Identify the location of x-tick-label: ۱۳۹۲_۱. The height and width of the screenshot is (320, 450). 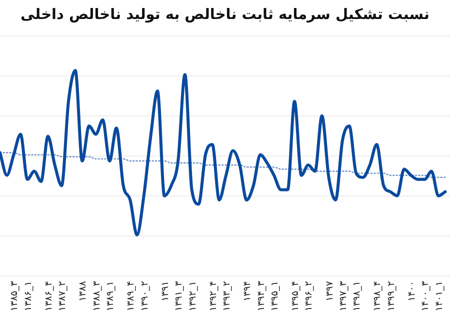
(192, 296).